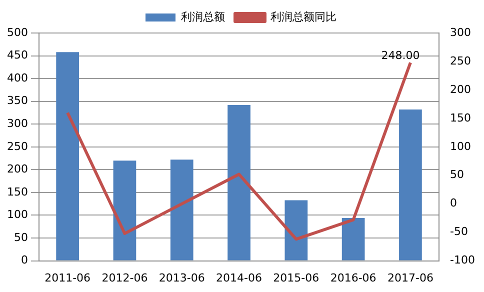  What do you see at coordinates (17, 191) in the screenshot?
I see `y-tick-label: 150` at bounding box center [17, 191].